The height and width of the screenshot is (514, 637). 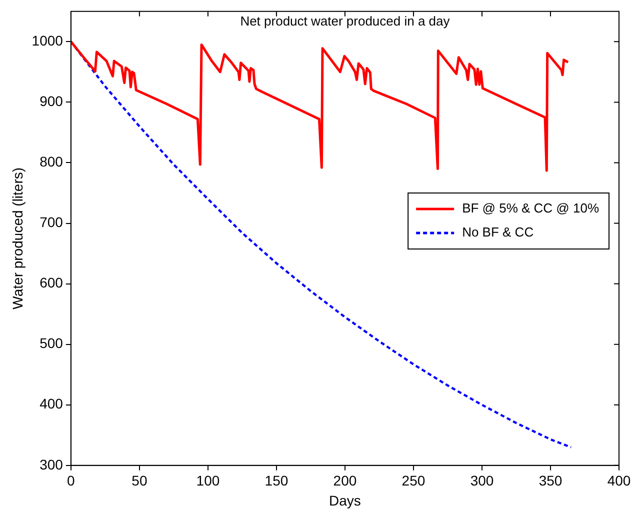 I want to click on y-tick-label: 900, so click(x=52, y=101).